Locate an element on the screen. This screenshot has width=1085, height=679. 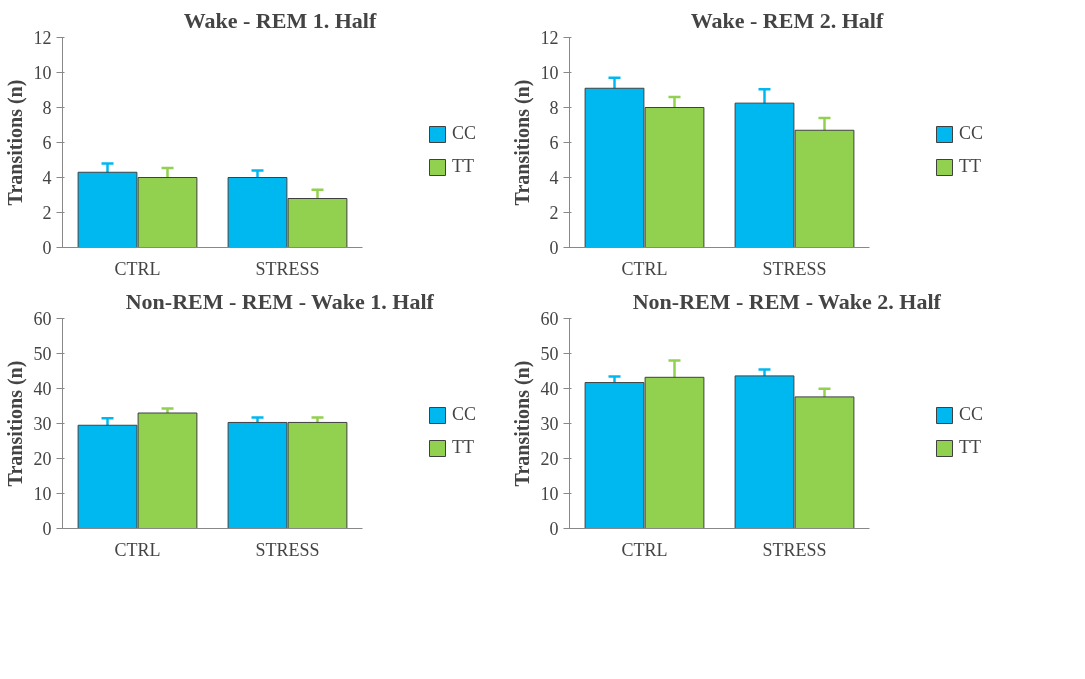
chart-title: Wake - REM 1. Half is located at coordinates (280, 20).